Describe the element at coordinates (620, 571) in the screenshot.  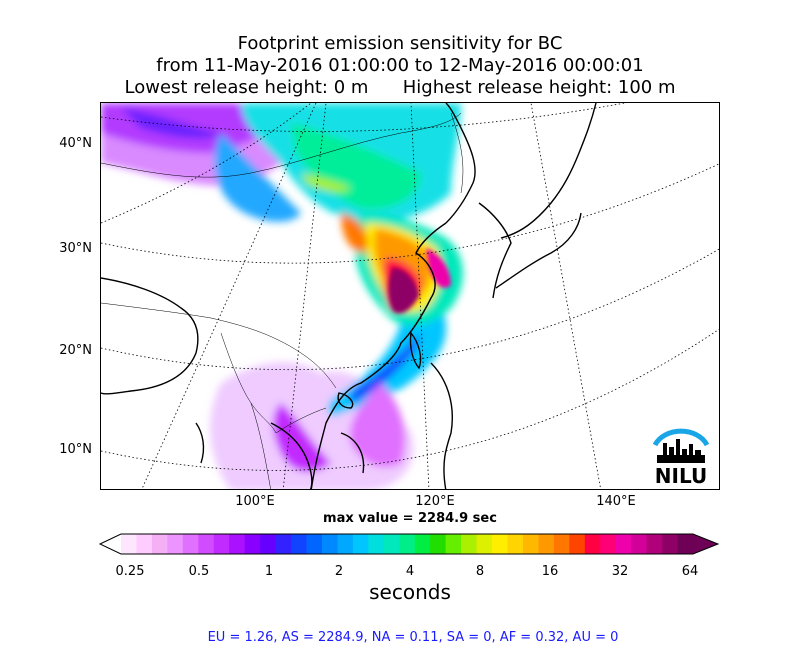
I see `colorbar-tick-32: 32` at that location.